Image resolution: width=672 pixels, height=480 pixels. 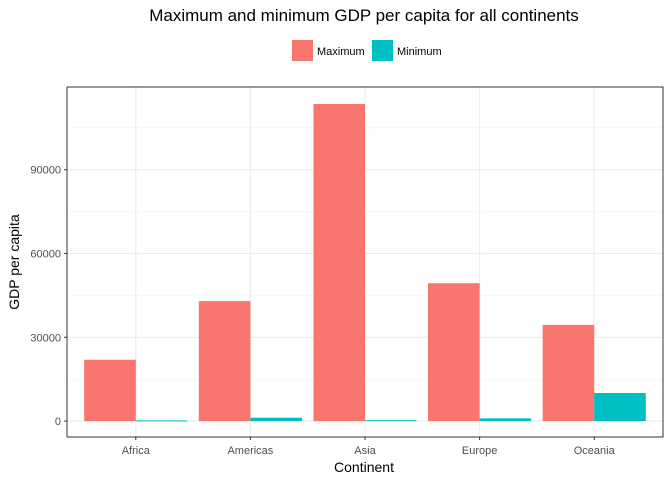 I want to click on legend-key-maximum, so click(x=302, y=50).